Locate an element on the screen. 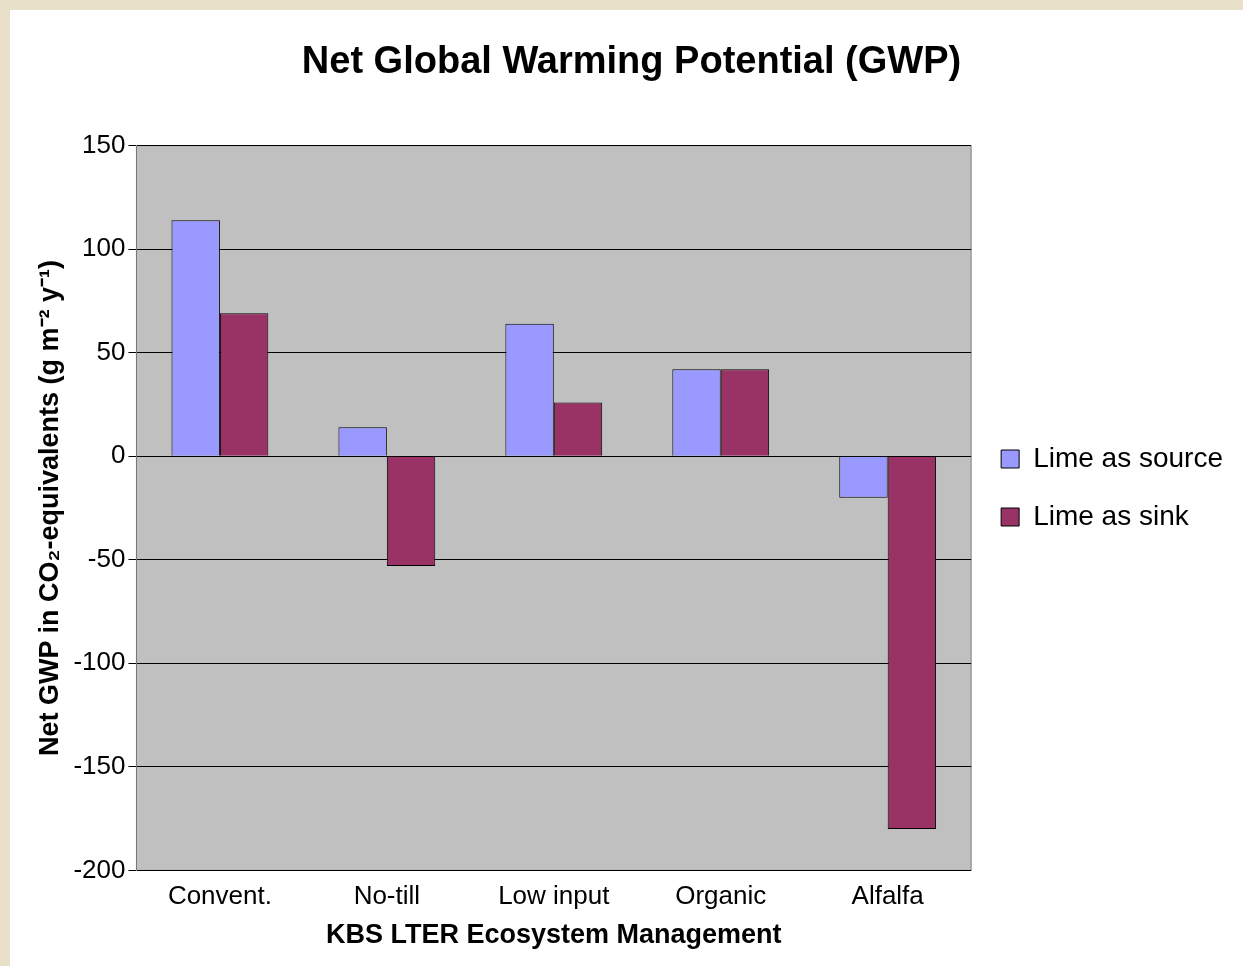 This screenshot has height=966, width=1243. x-tick-label: Organic is located at coordinates (721, 895).